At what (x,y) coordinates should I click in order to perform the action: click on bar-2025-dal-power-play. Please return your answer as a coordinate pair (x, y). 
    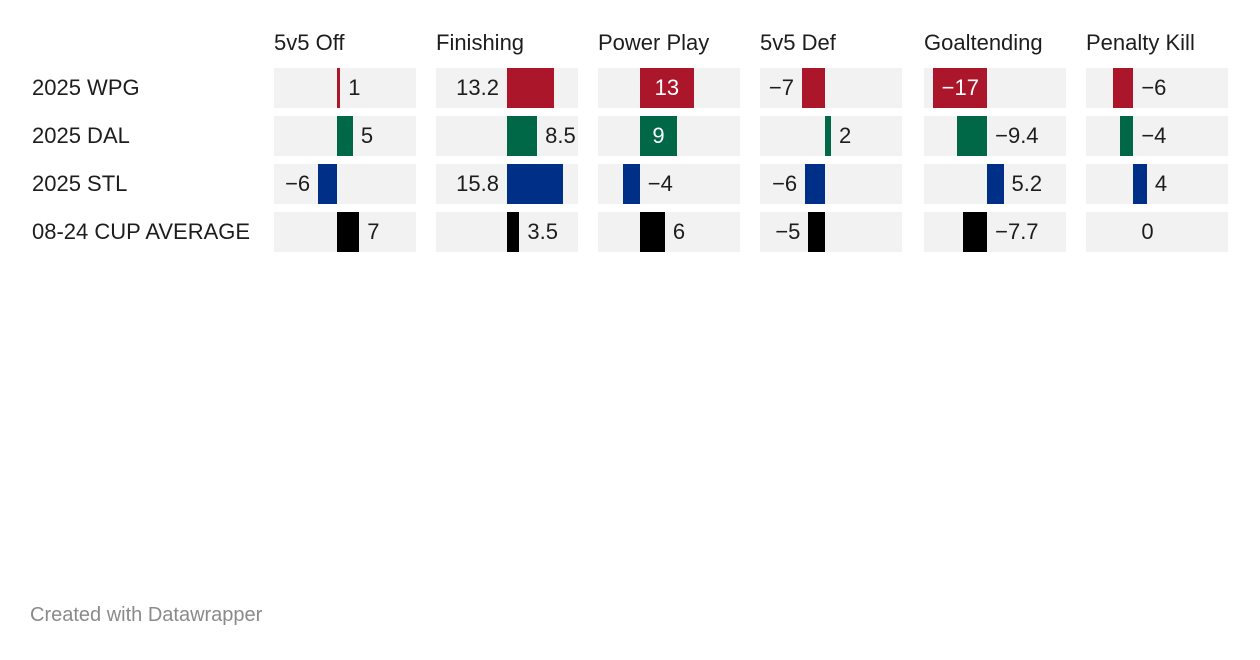
    Looking at the image, I should click on (658, 136).